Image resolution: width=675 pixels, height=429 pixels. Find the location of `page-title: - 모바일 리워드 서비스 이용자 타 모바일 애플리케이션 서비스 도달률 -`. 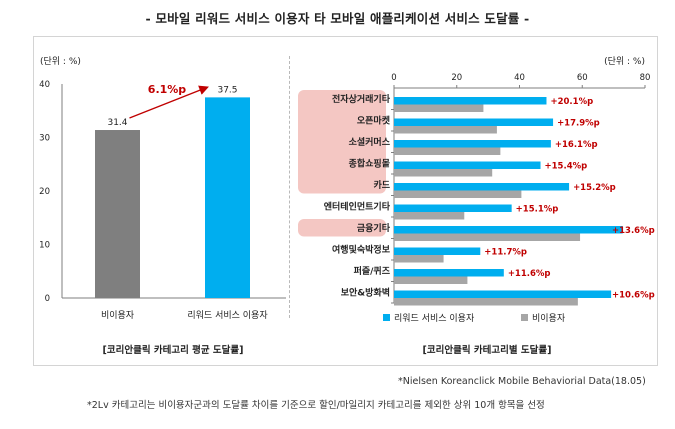

page-title: - 모바일 리워드 서비스 이용자 타 모바일 애플리케이션 서비스 도달률 - is located at coordinates (337, 18).